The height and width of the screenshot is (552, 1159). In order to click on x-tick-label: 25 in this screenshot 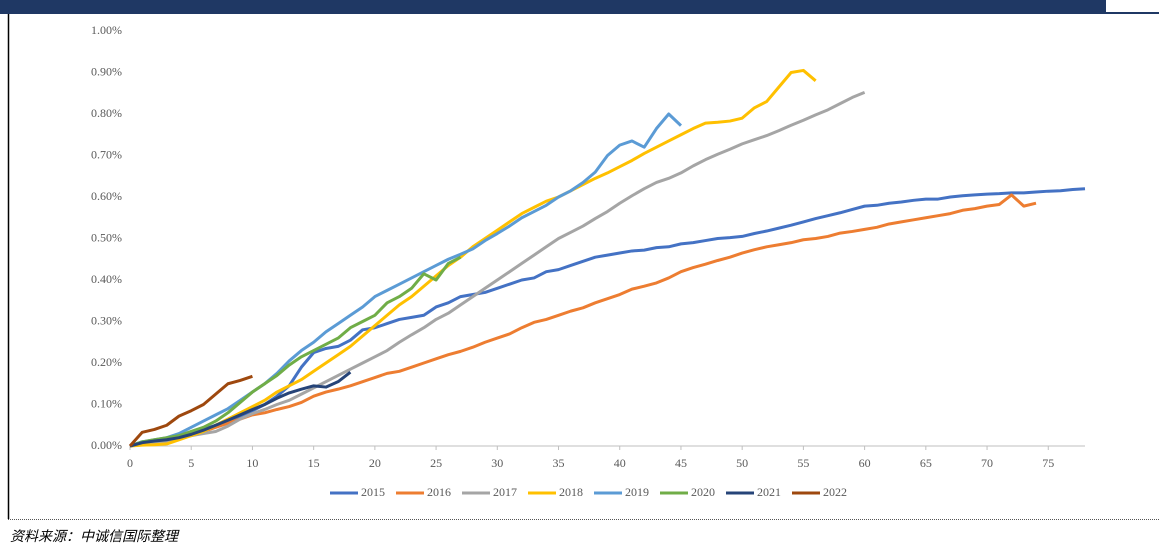, I will do `click(436, 463)`.